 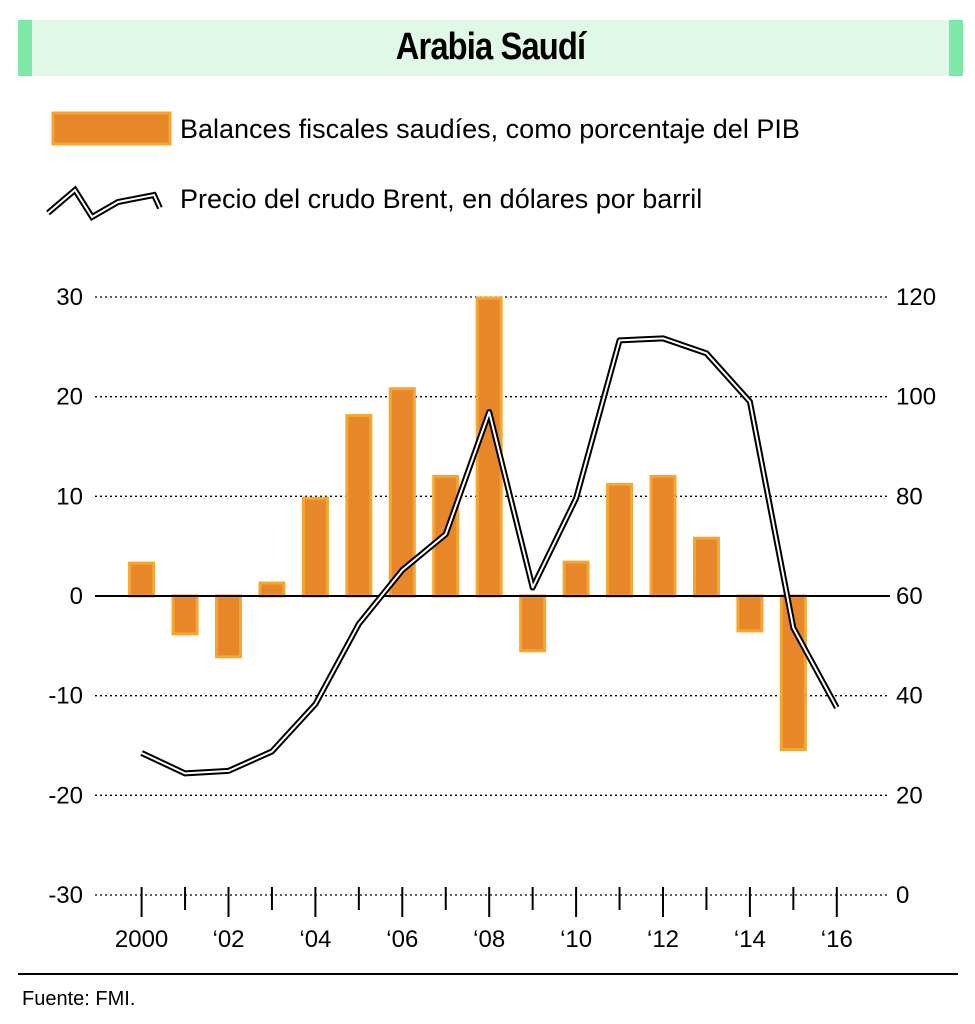 I want to click on legend-line-swatch-outline, so click(x=104, y=203).